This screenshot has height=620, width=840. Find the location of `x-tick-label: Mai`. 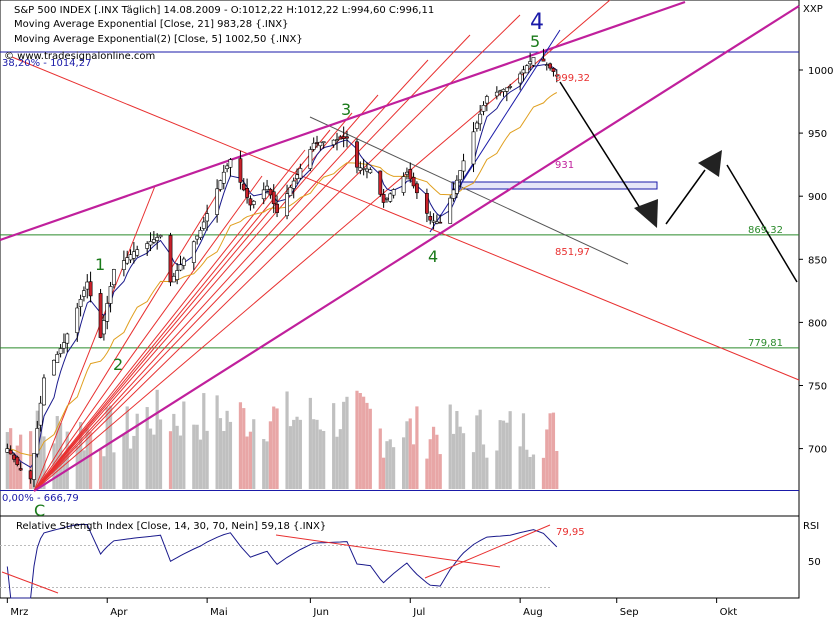

x-tick-label: Mai is located at coordinates (219, 612).